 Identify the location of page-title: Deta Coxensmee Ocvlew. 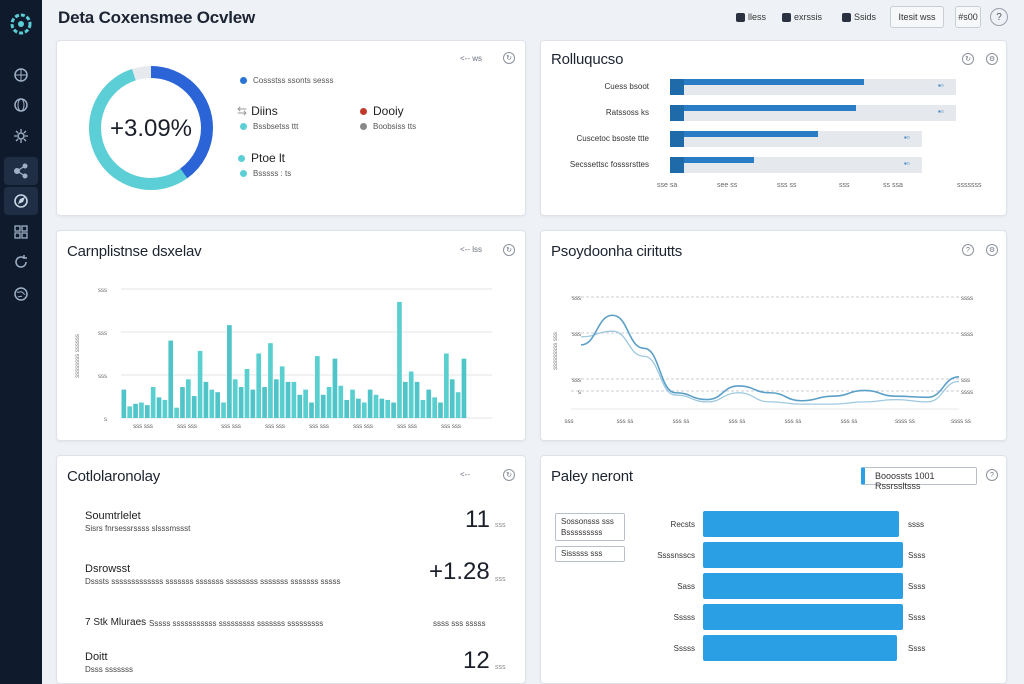
(157, 17).